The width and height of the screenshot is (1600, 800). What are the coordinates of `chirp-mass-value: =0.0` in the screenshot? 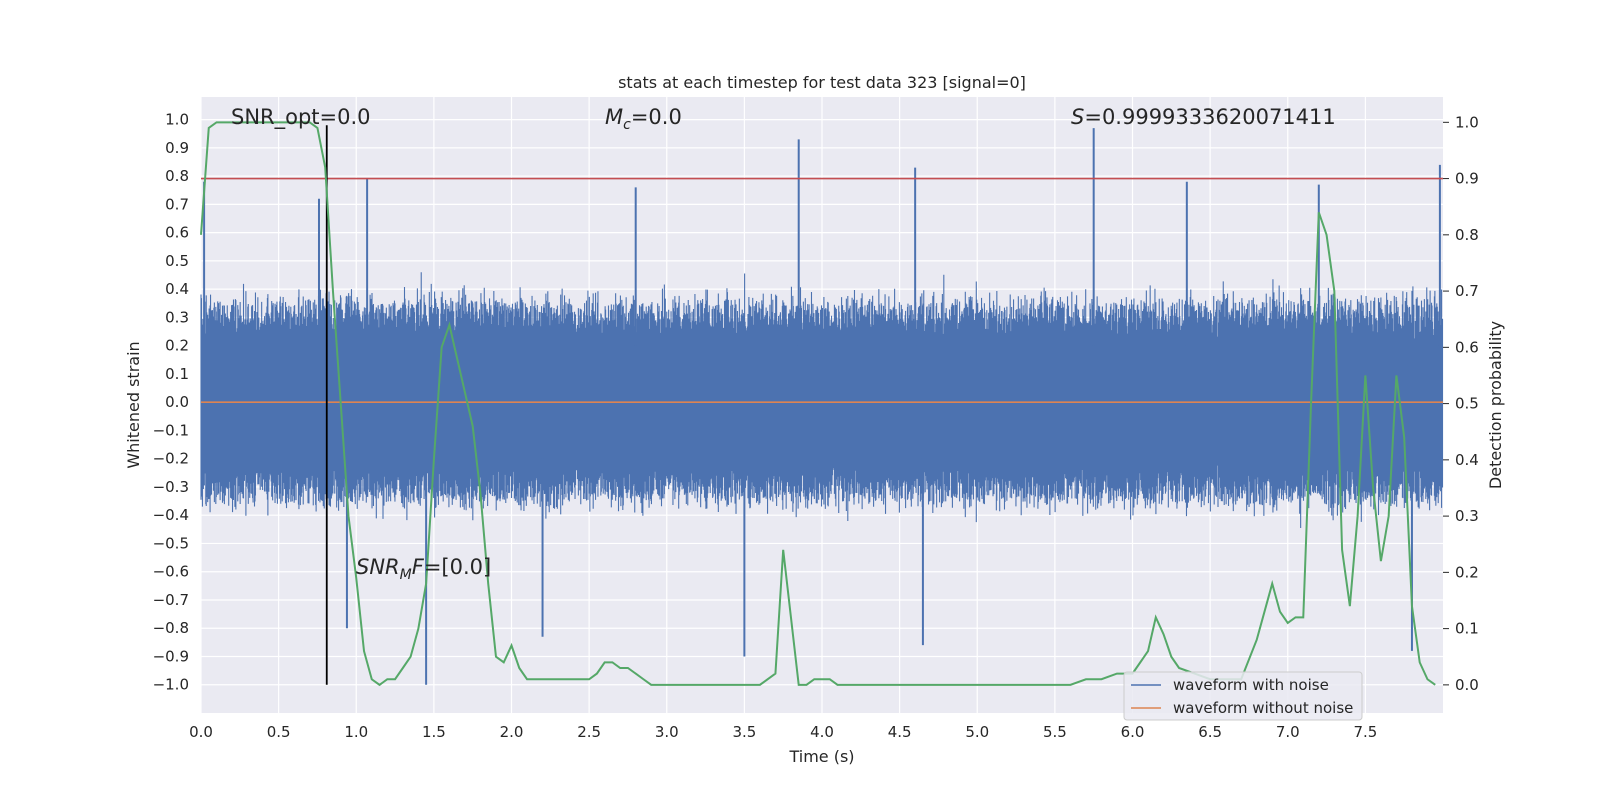 It's located at (656, 117).